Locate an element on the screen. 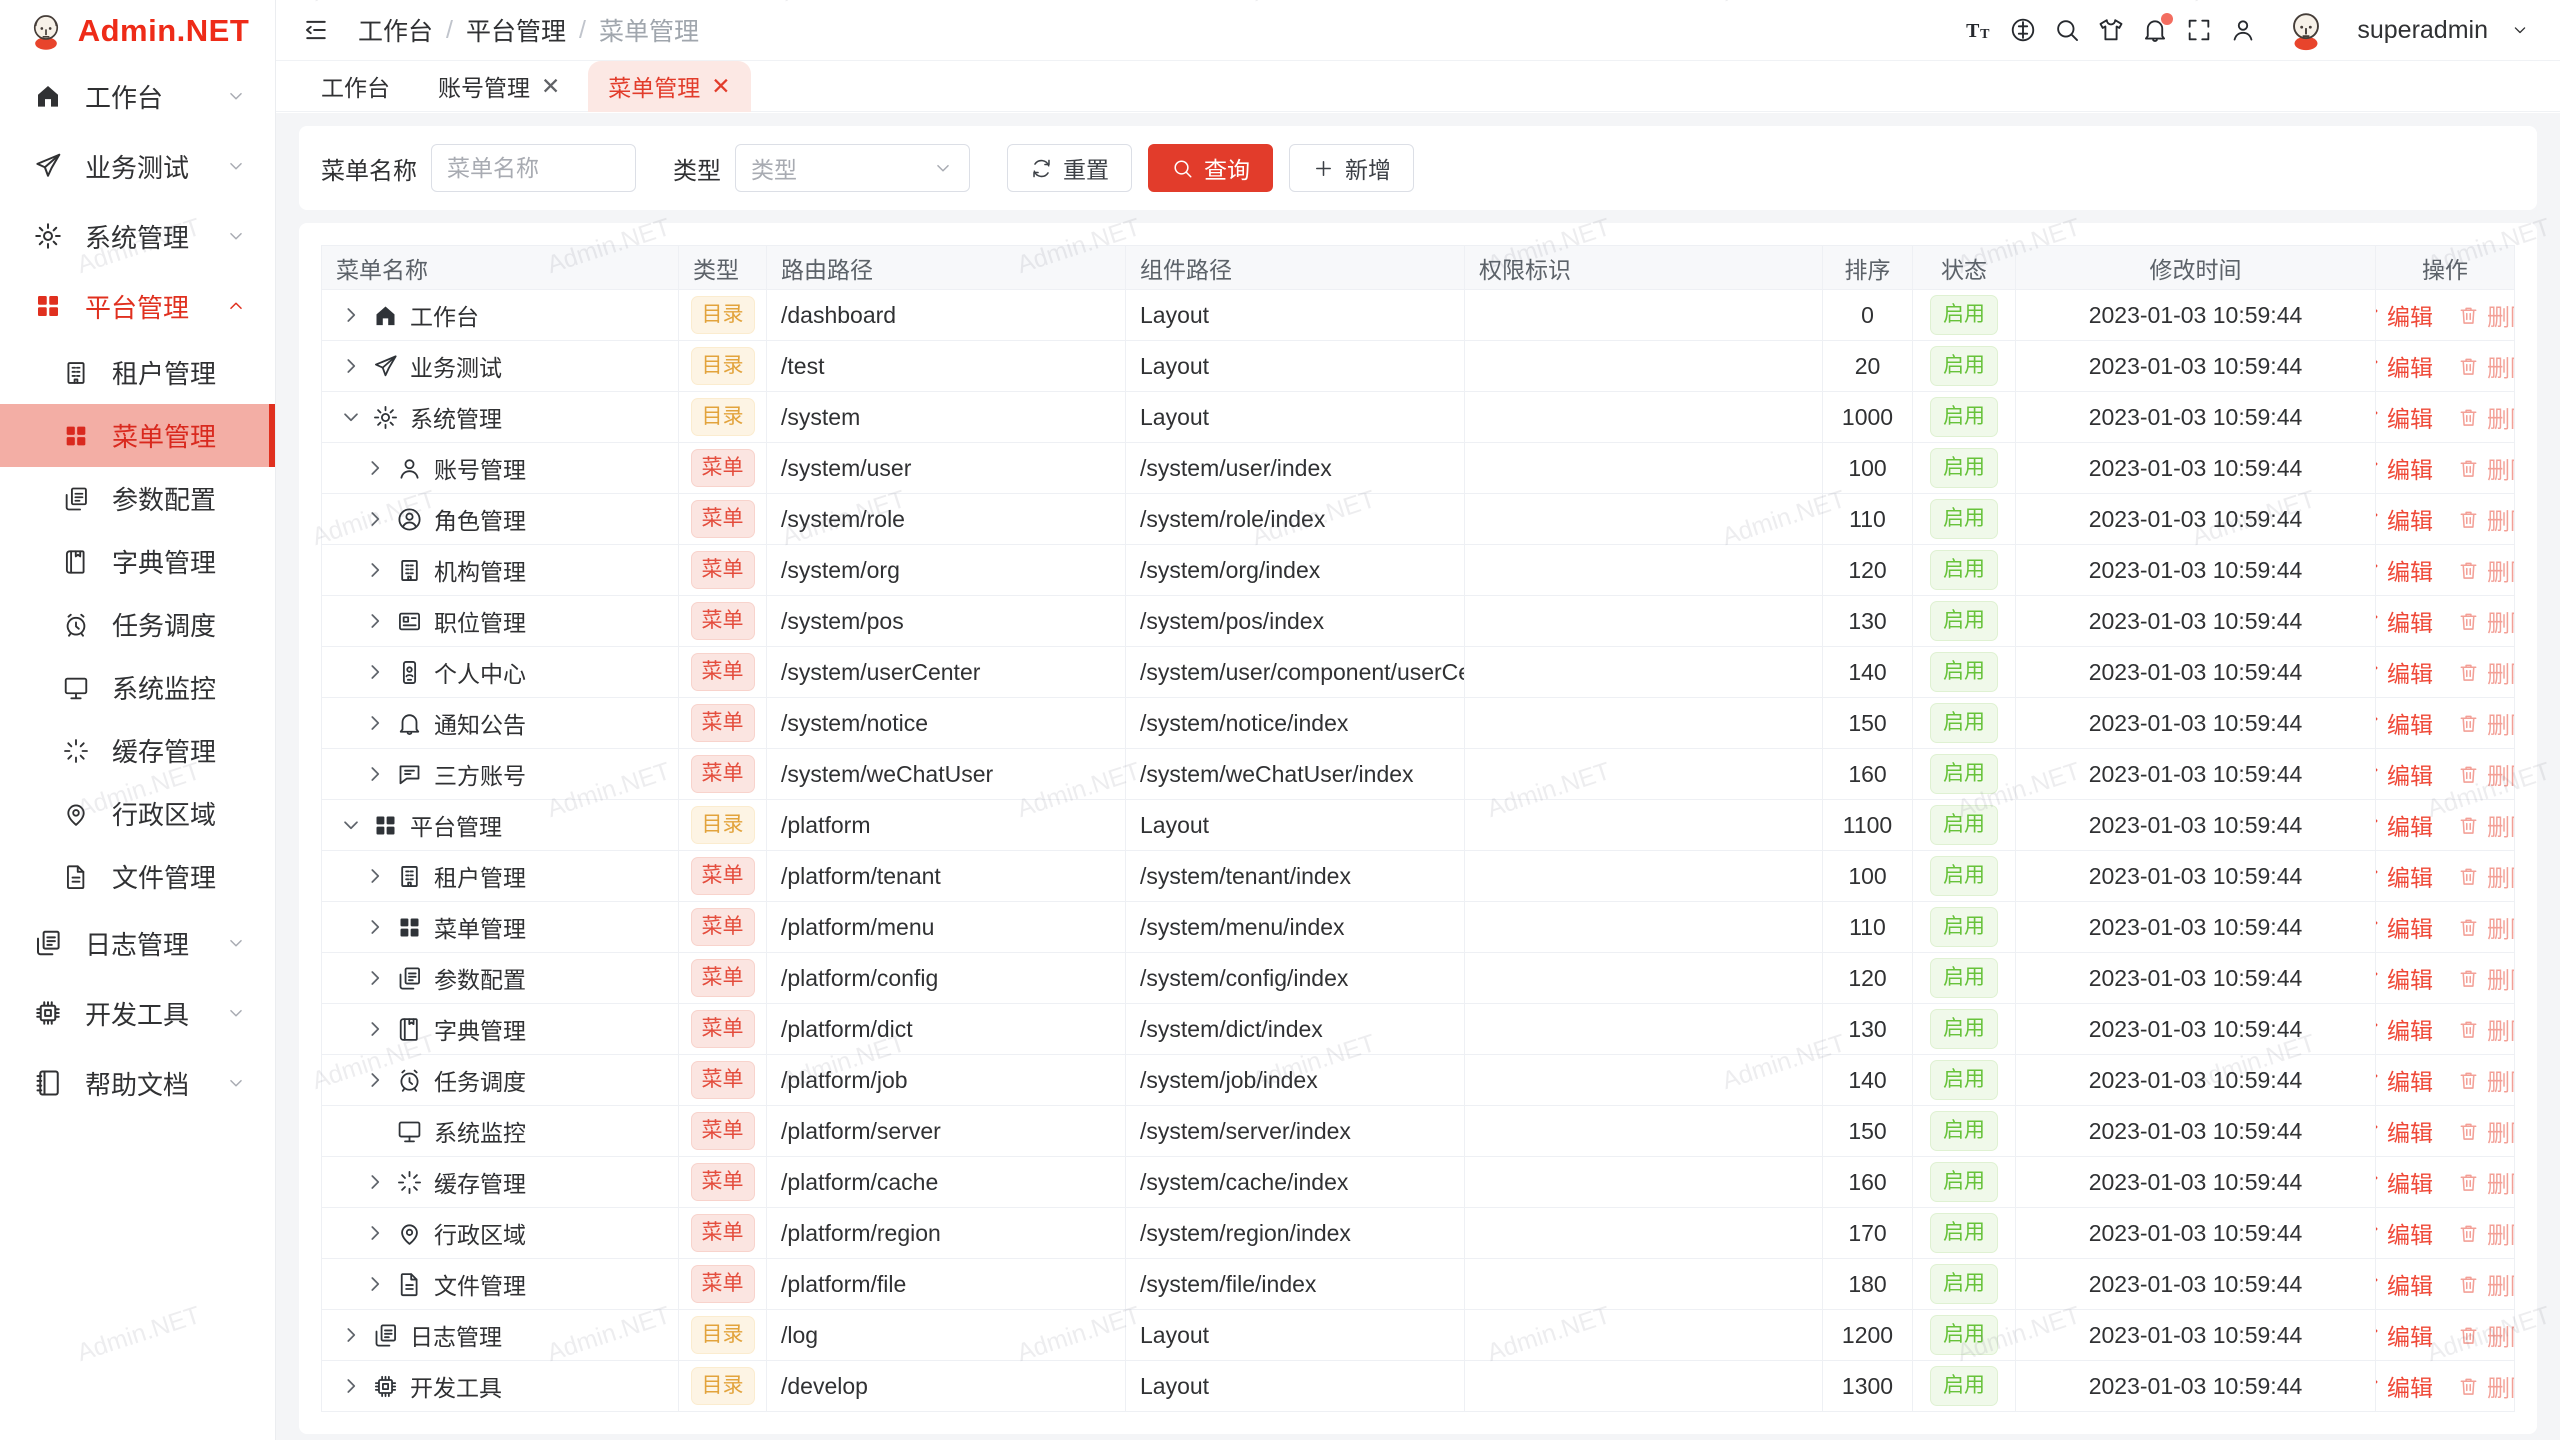 The image size is (2560, 1440). sidebar-item-config: 参数配置 is located at coordinates (137, 498).